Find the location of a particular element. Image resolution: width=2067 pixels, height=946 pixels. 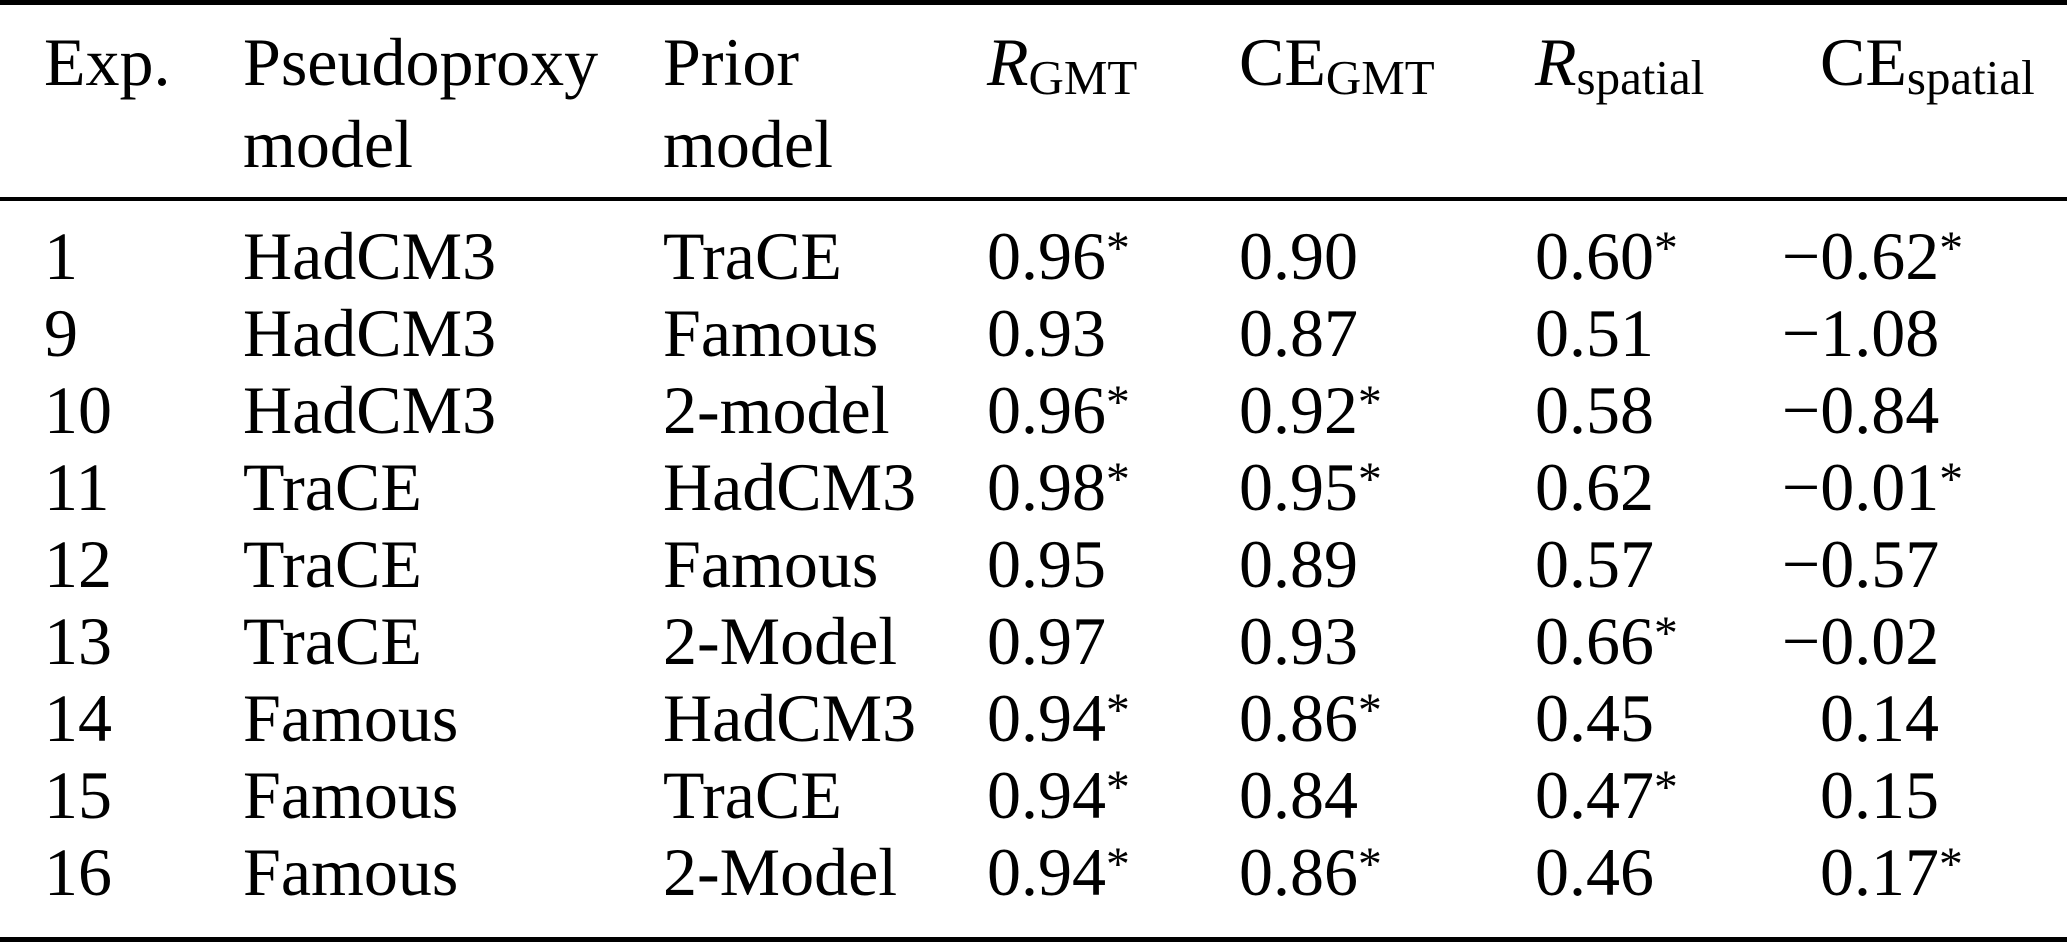

cell-ce-gmt: 0.84 is located at coordinates (1298, 795).